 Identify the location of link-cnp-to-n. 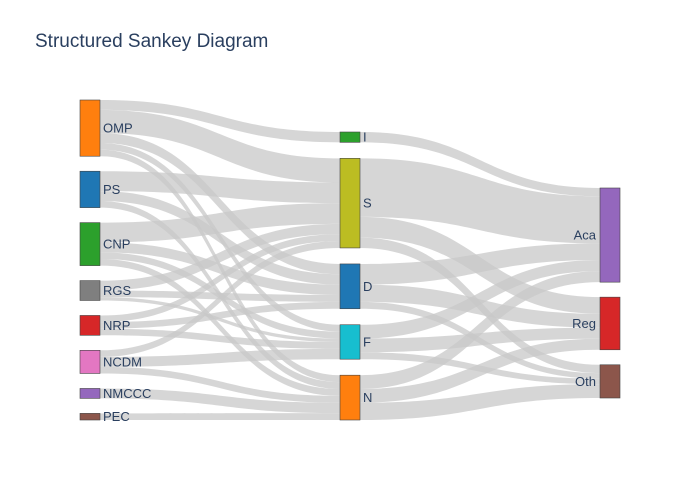
(220, 327).